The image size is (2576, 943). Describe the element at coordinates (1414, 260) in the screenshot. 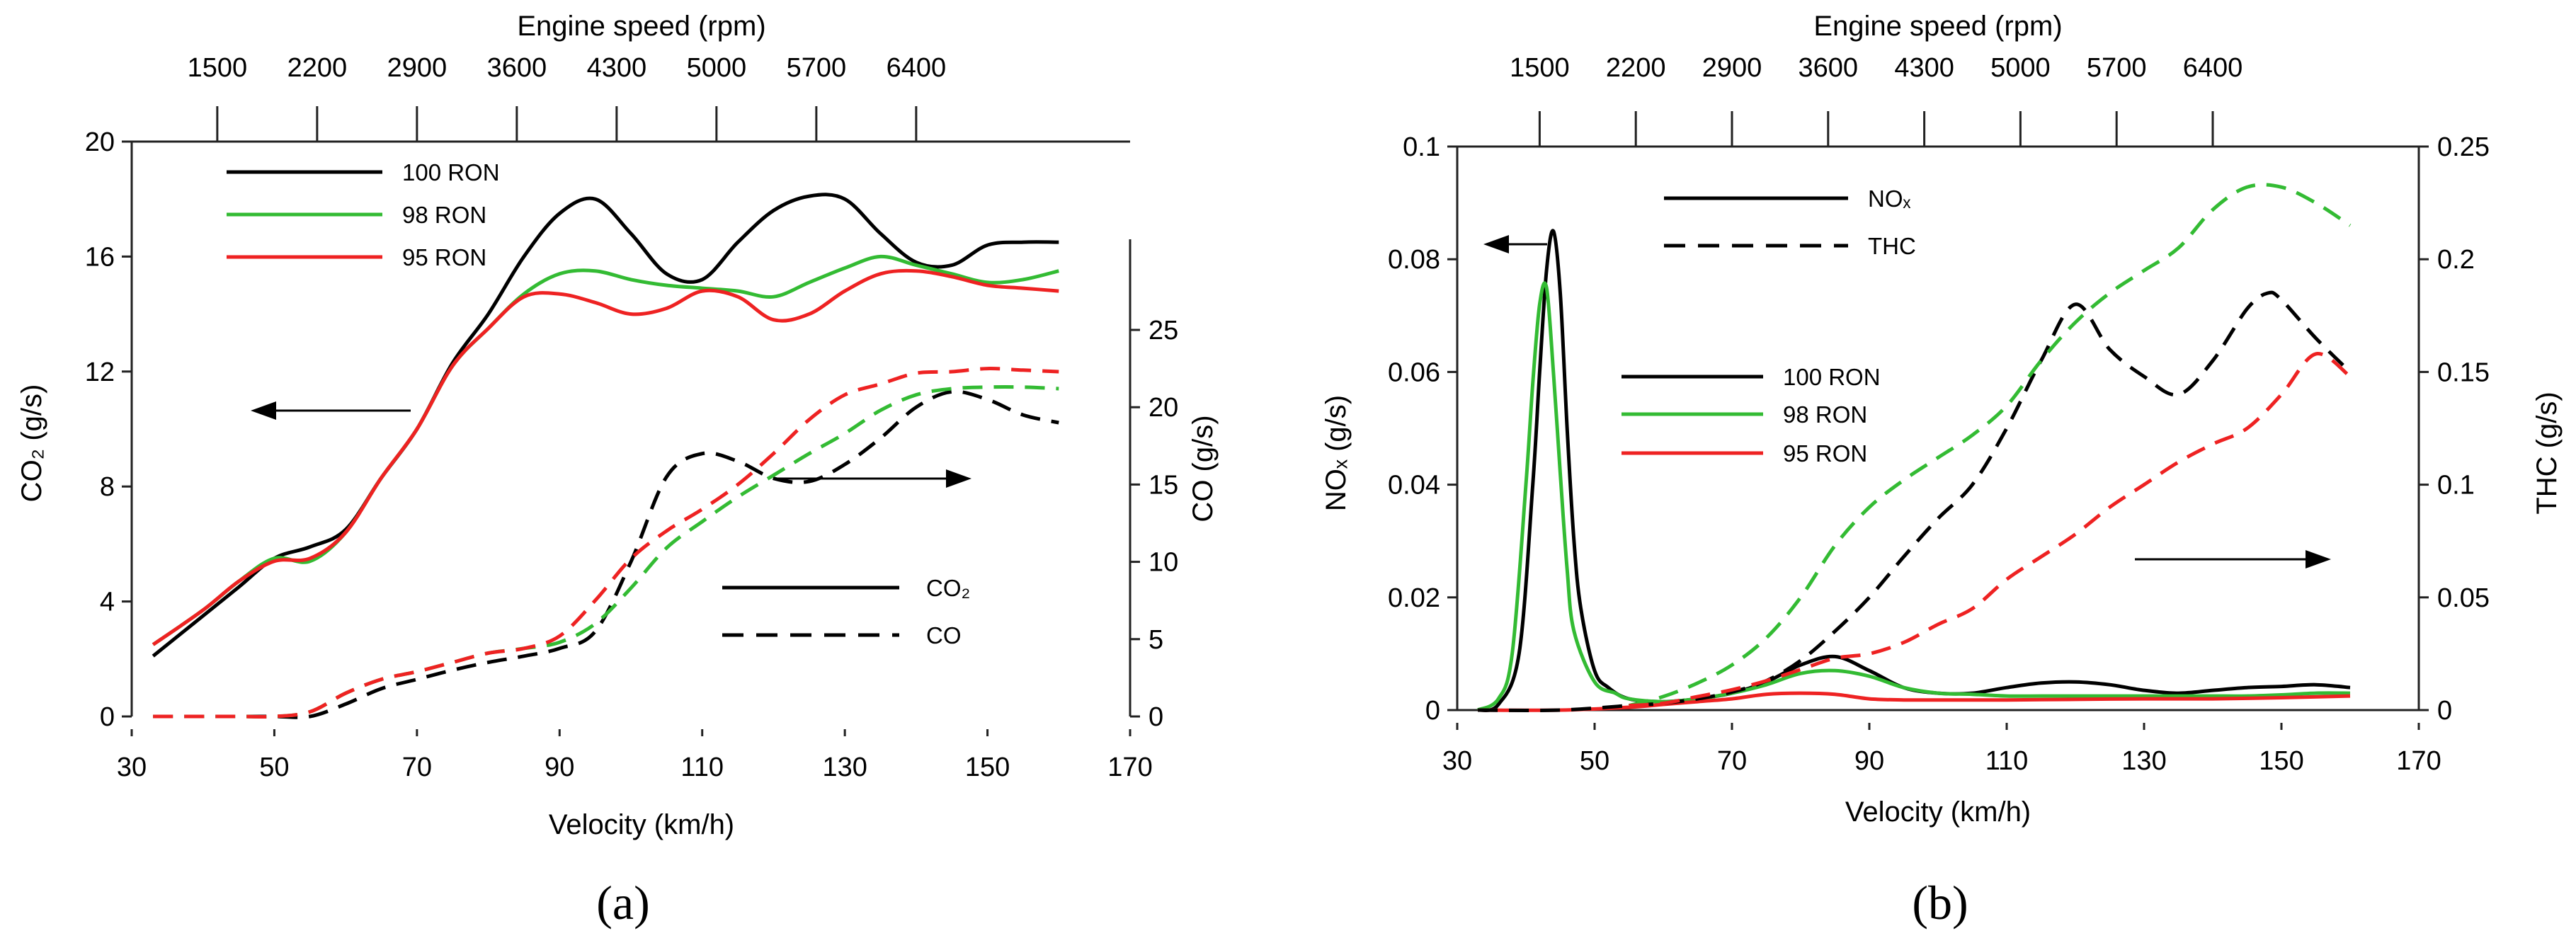

I see `panel-b-left-tick-label: 0.08` at that location.